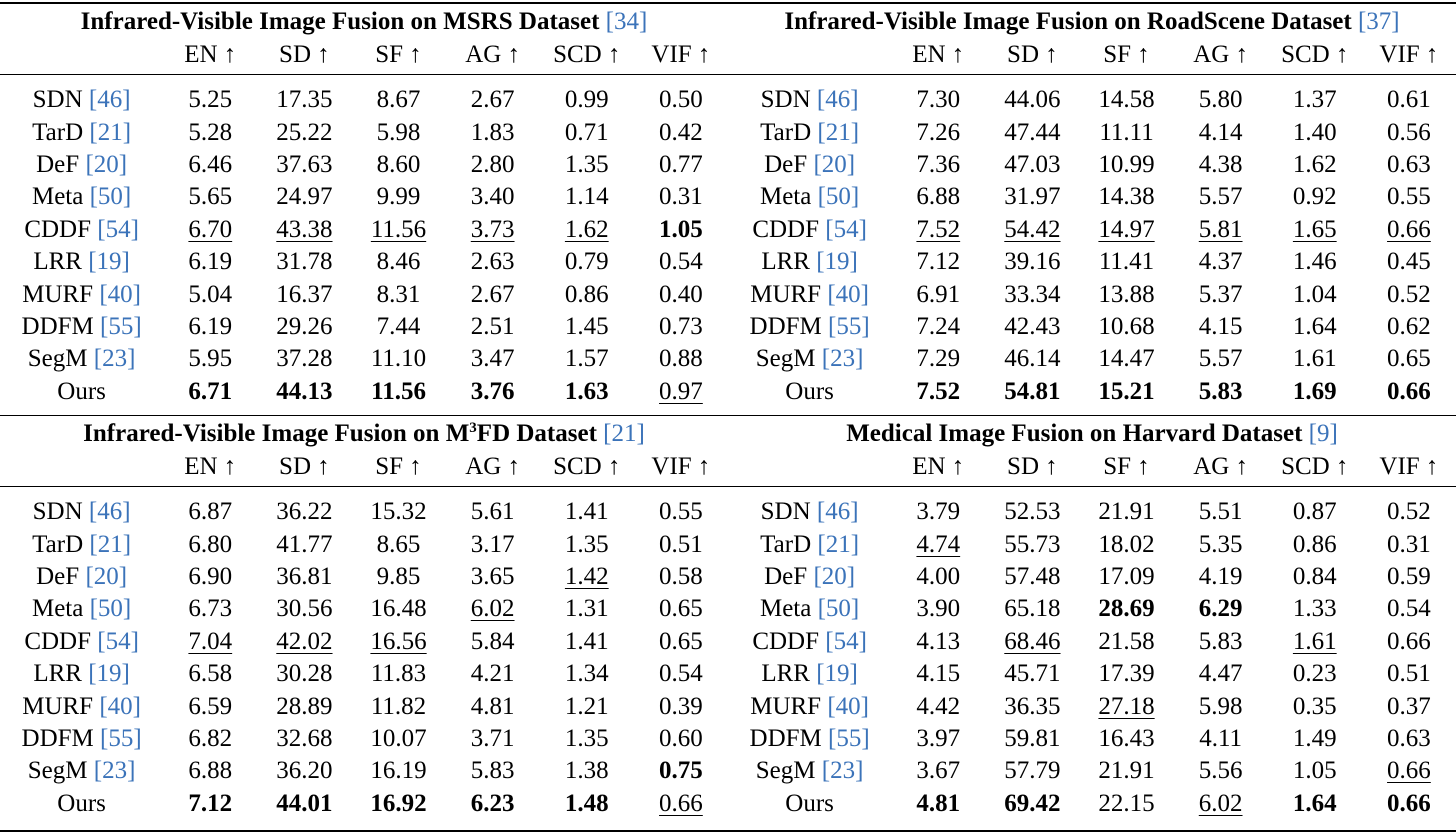 The height and width of the screenshot is (835, 1456). I want to click on metric-cell: 5.04, so click(210, 294).